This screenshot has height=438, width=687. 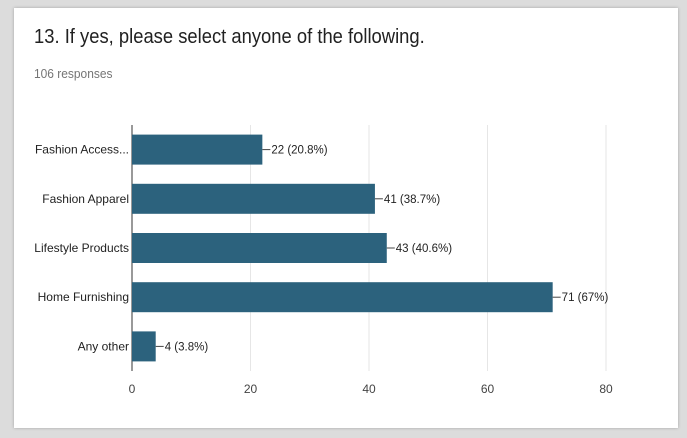 What do you see at coordinates (488, 389) in the screenshot?
I see `x-tick-label: 60` at bounding box center [488, 389].